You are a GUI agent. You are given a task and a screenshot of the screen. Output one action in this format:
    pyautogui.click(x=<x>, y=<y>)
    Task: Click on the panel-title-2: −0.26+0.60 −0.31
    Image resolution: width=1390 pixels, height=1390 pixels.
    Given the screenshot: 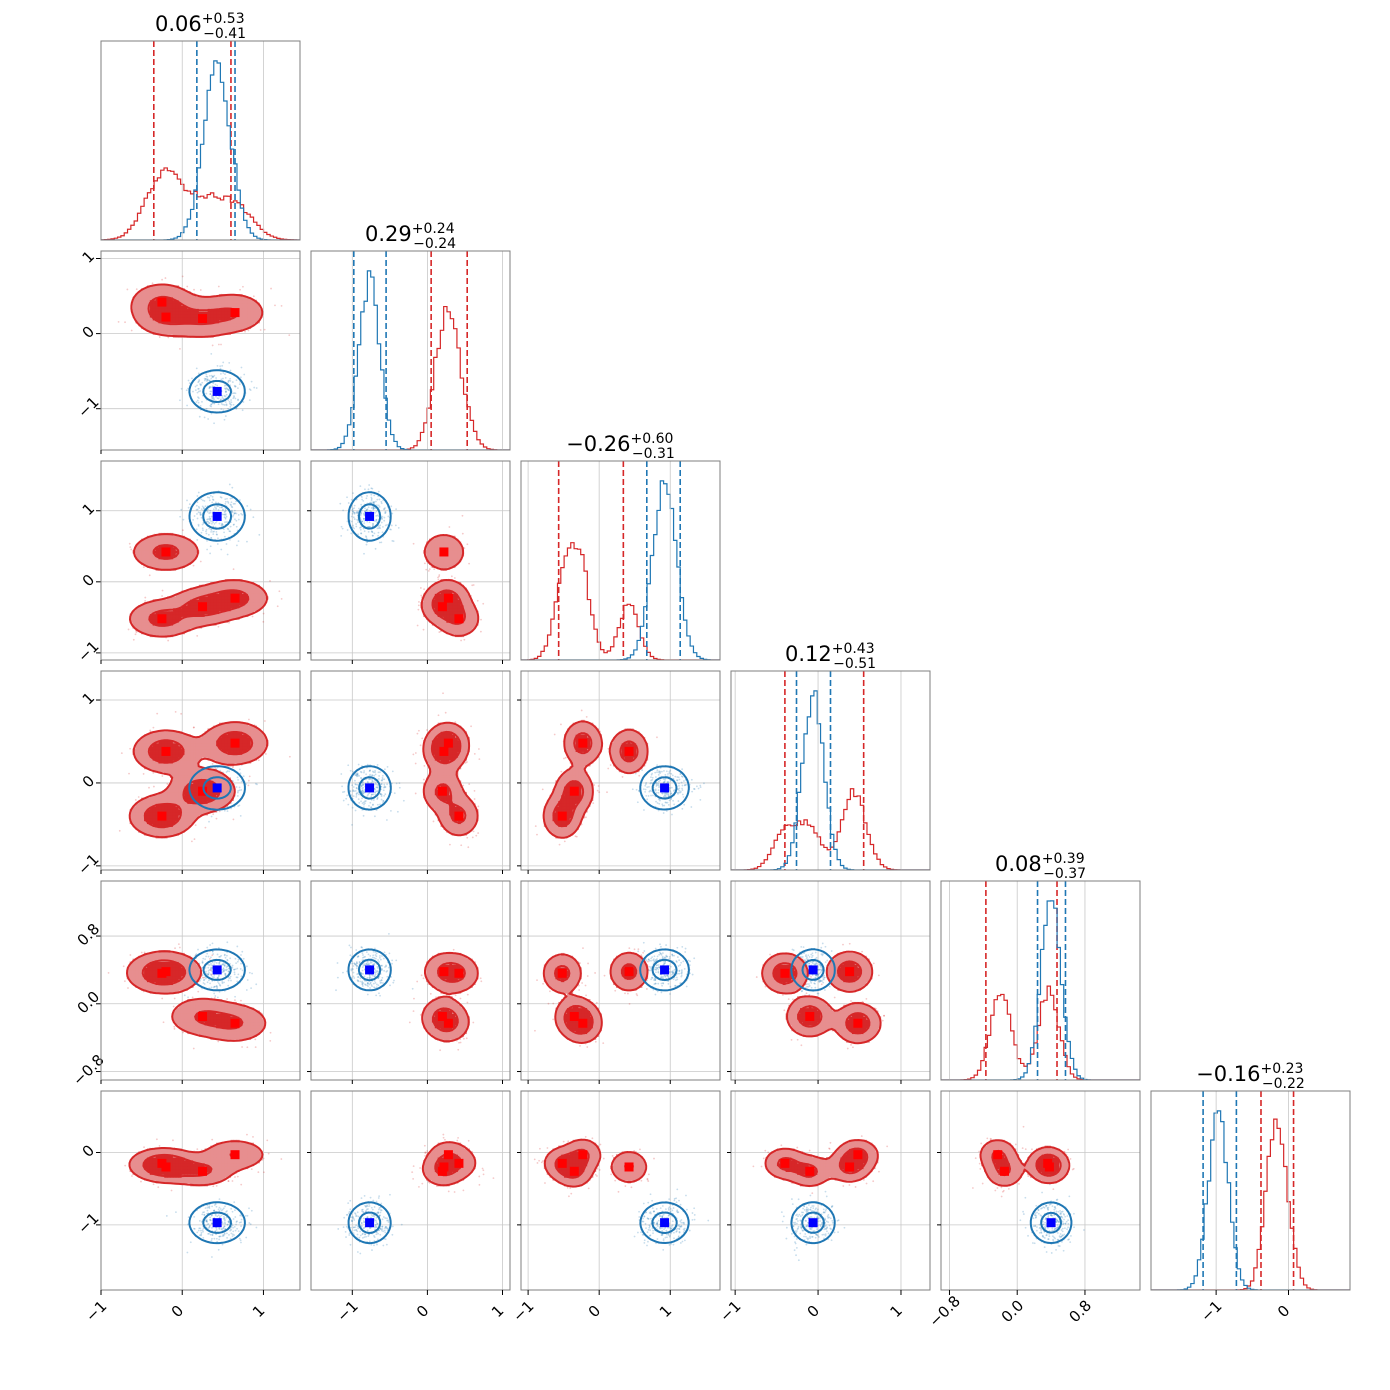 What is the action you would take?
    pyautogui.click(x=620, y=446)
    